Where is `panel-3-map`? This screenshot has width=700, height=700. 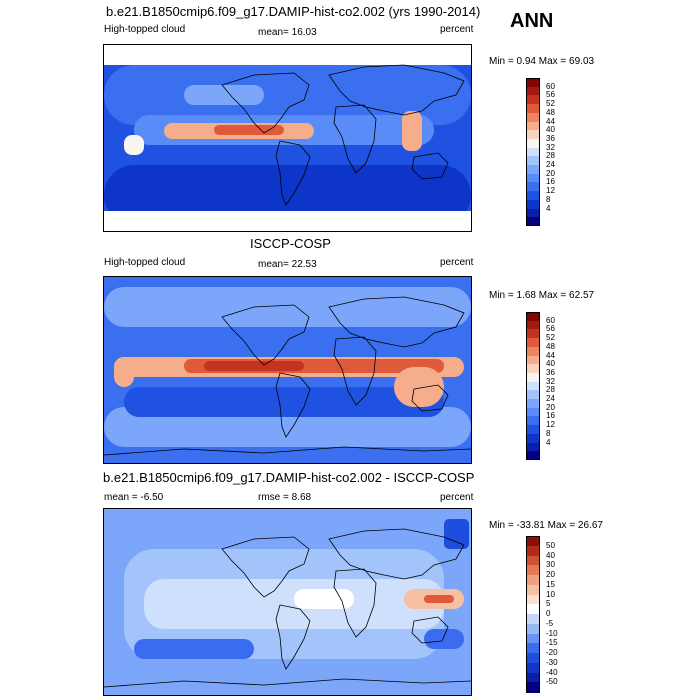 panel-3-map is located at coordinates (287, 602).